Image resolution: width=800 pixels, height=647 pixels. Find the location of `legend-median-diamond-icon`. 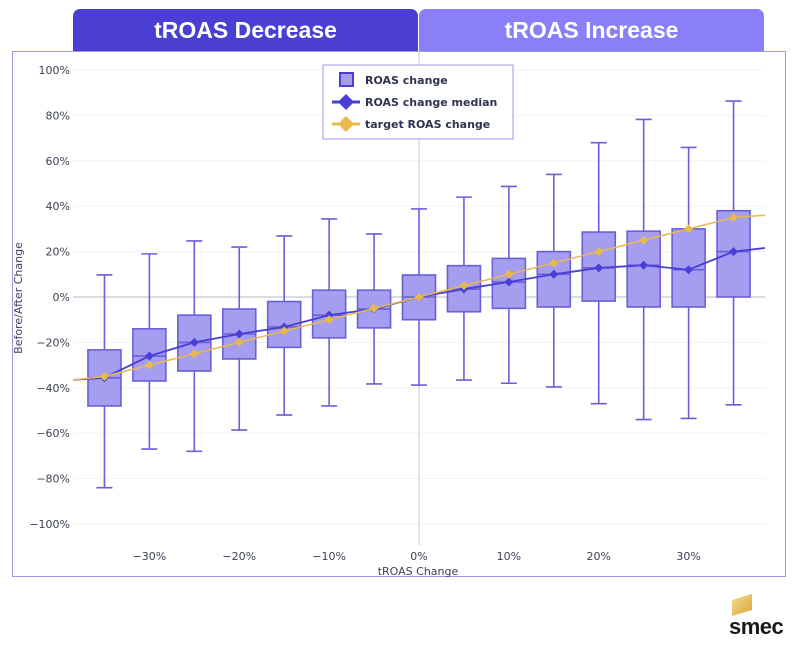

legend-median-diamond-icon is located at coordinates (346, 102).